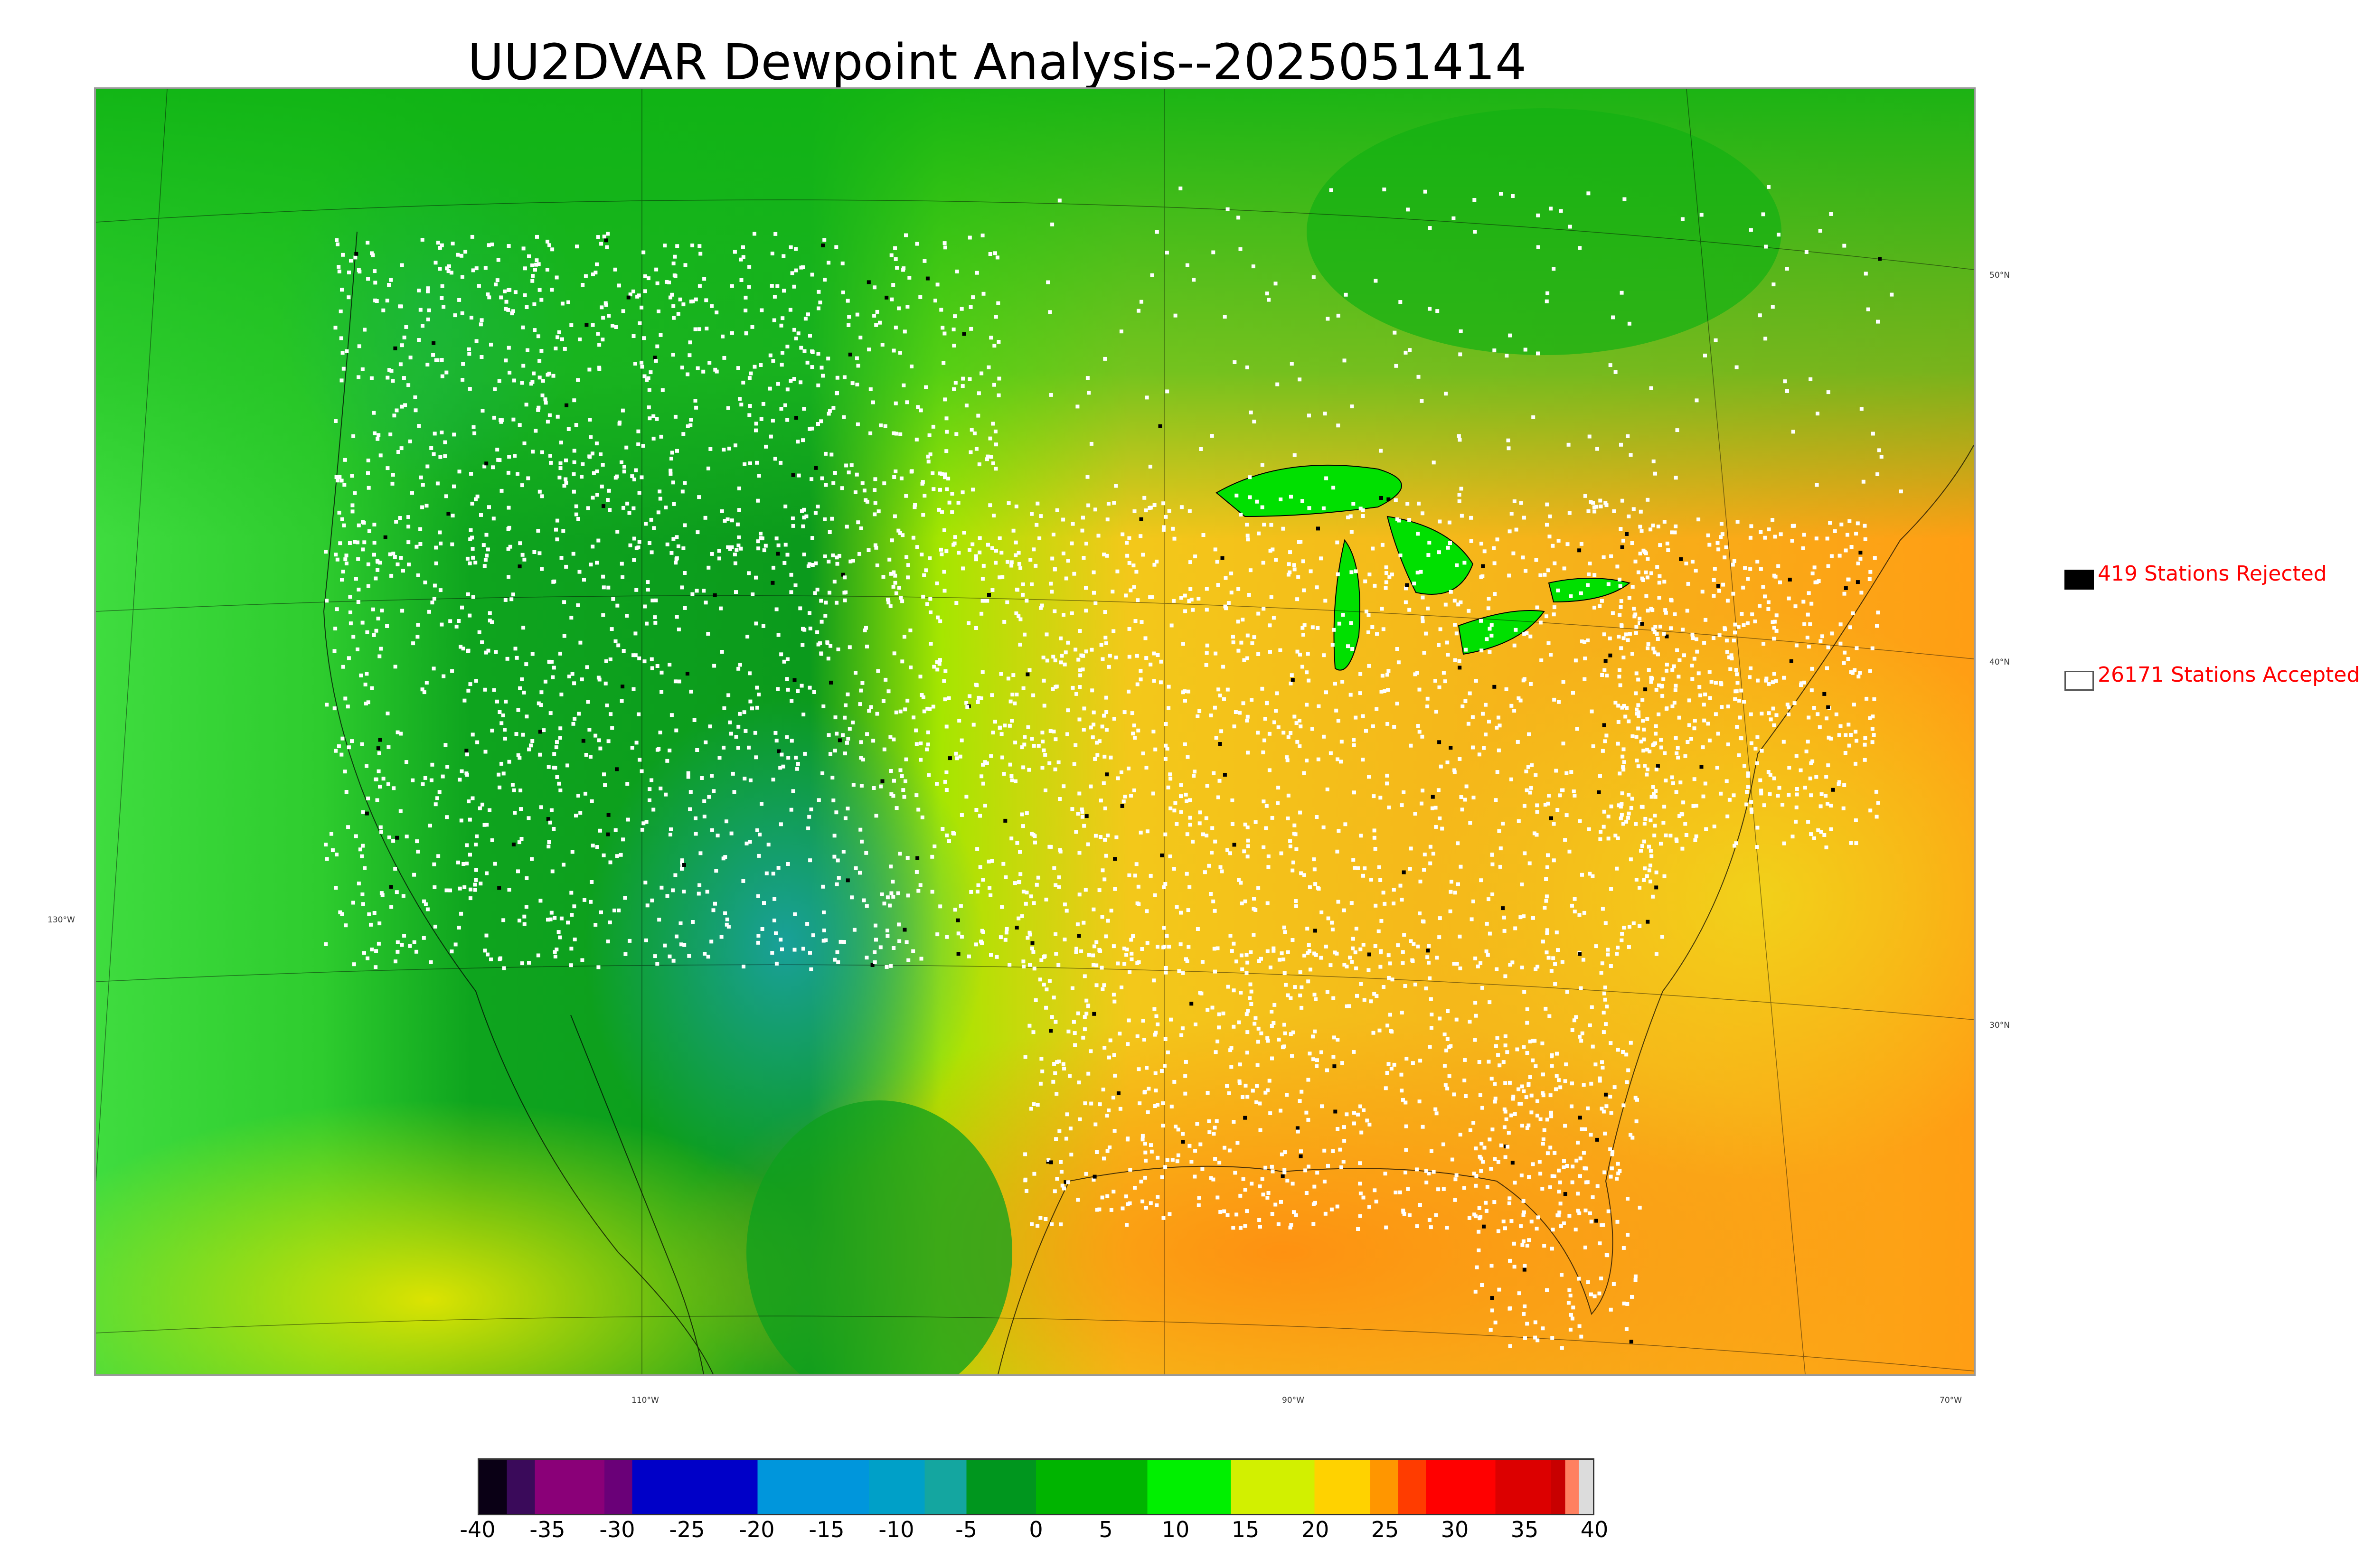  What do you see at coordinates (434, 343) in the screenshot?
I see `station-rejected-marker` at bounding box center [434, 343].